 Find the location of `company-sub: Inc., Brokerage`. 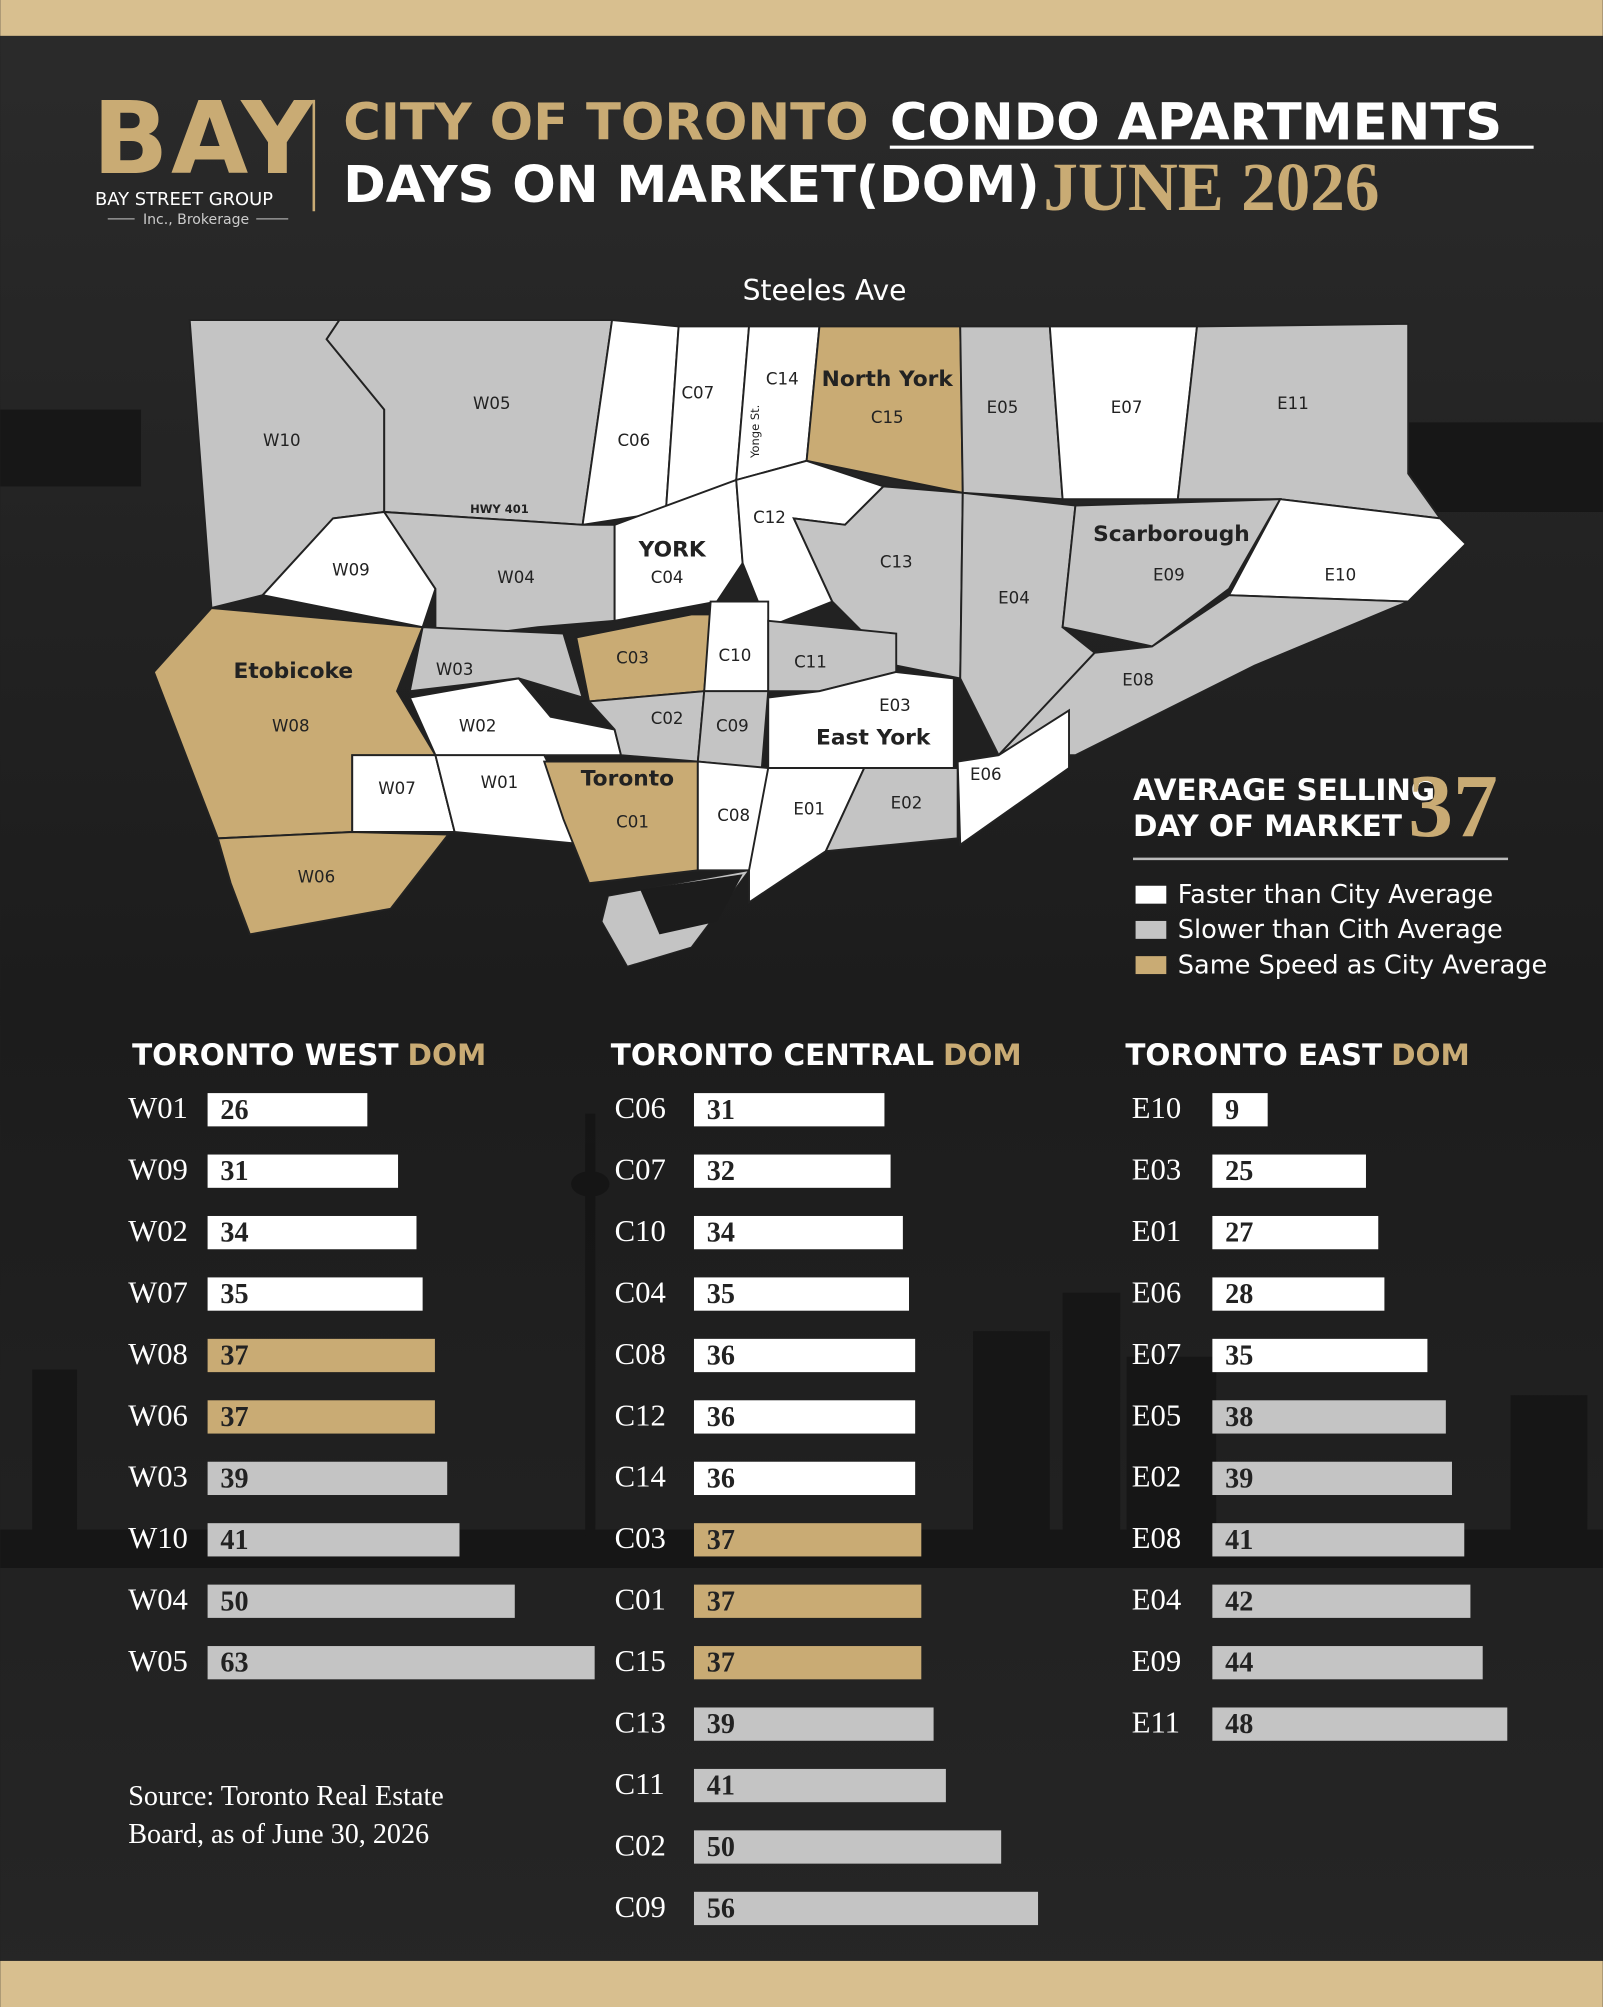

company-sub: Inc., Brokerage is located at coordinates (196, 220).